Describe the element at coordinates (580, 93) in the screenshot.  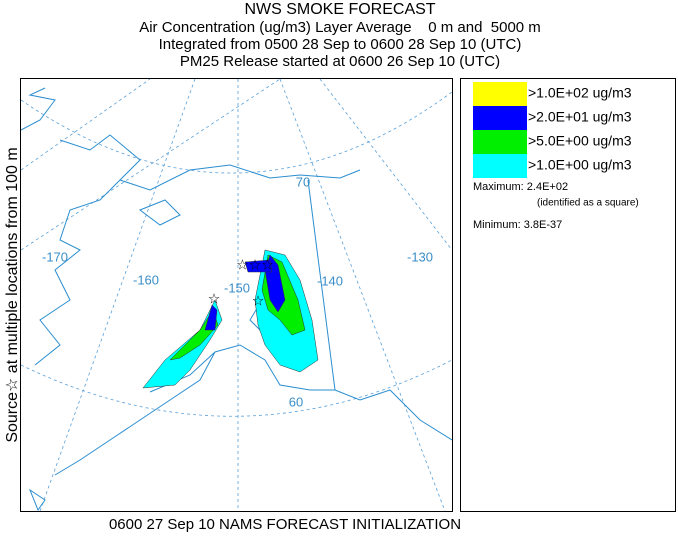
I see `legend-label: >1.0E+02 ug/m3` at that location.